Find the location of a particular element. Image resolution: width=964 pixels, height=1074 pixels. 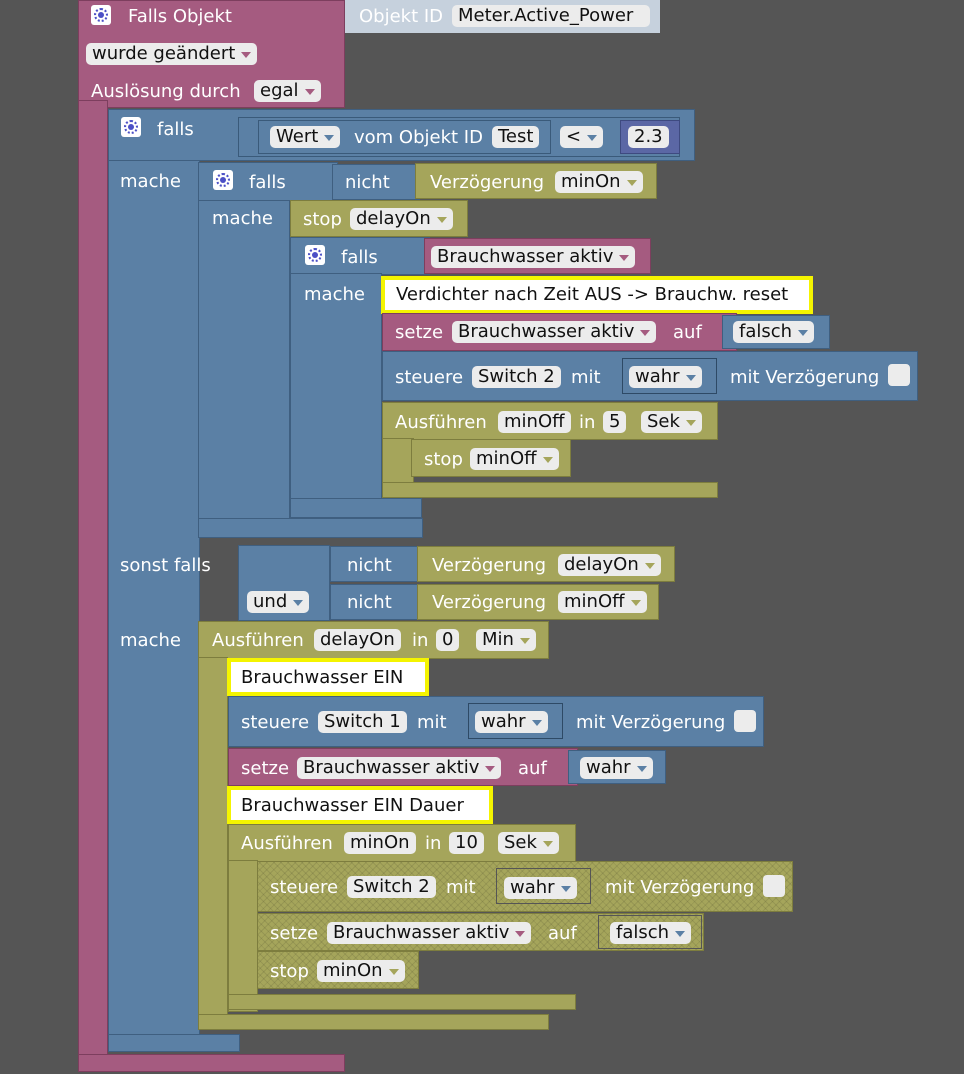

minon-value-field: 10 is located at coordinates (466, 843).